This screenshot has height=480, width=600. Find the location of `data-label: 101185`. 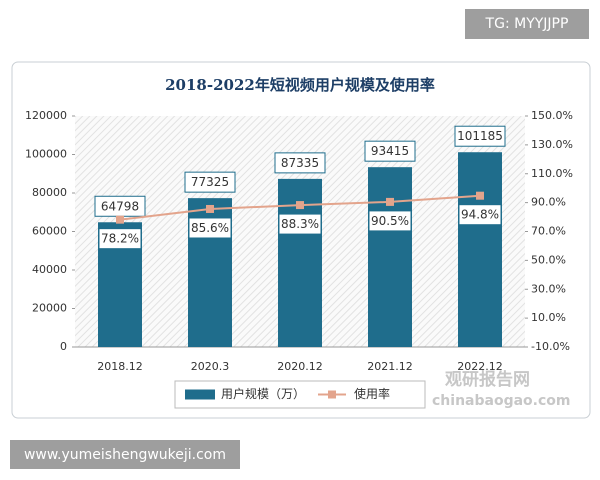

data-label: 101185 is located at coordinates (480, 136).